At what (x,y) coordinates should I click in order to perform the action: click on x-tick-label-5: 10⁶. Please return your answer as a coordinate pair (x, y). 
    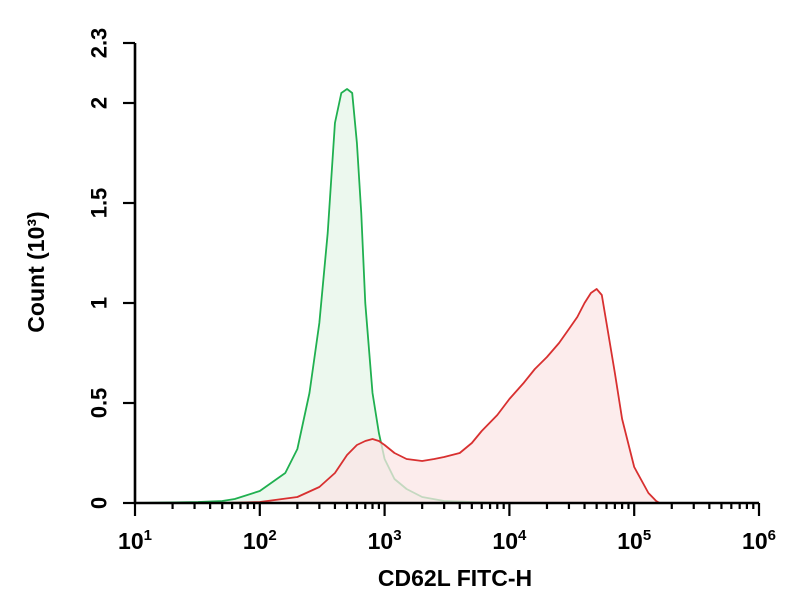
    Looking at the image, I should click on (759, 540).